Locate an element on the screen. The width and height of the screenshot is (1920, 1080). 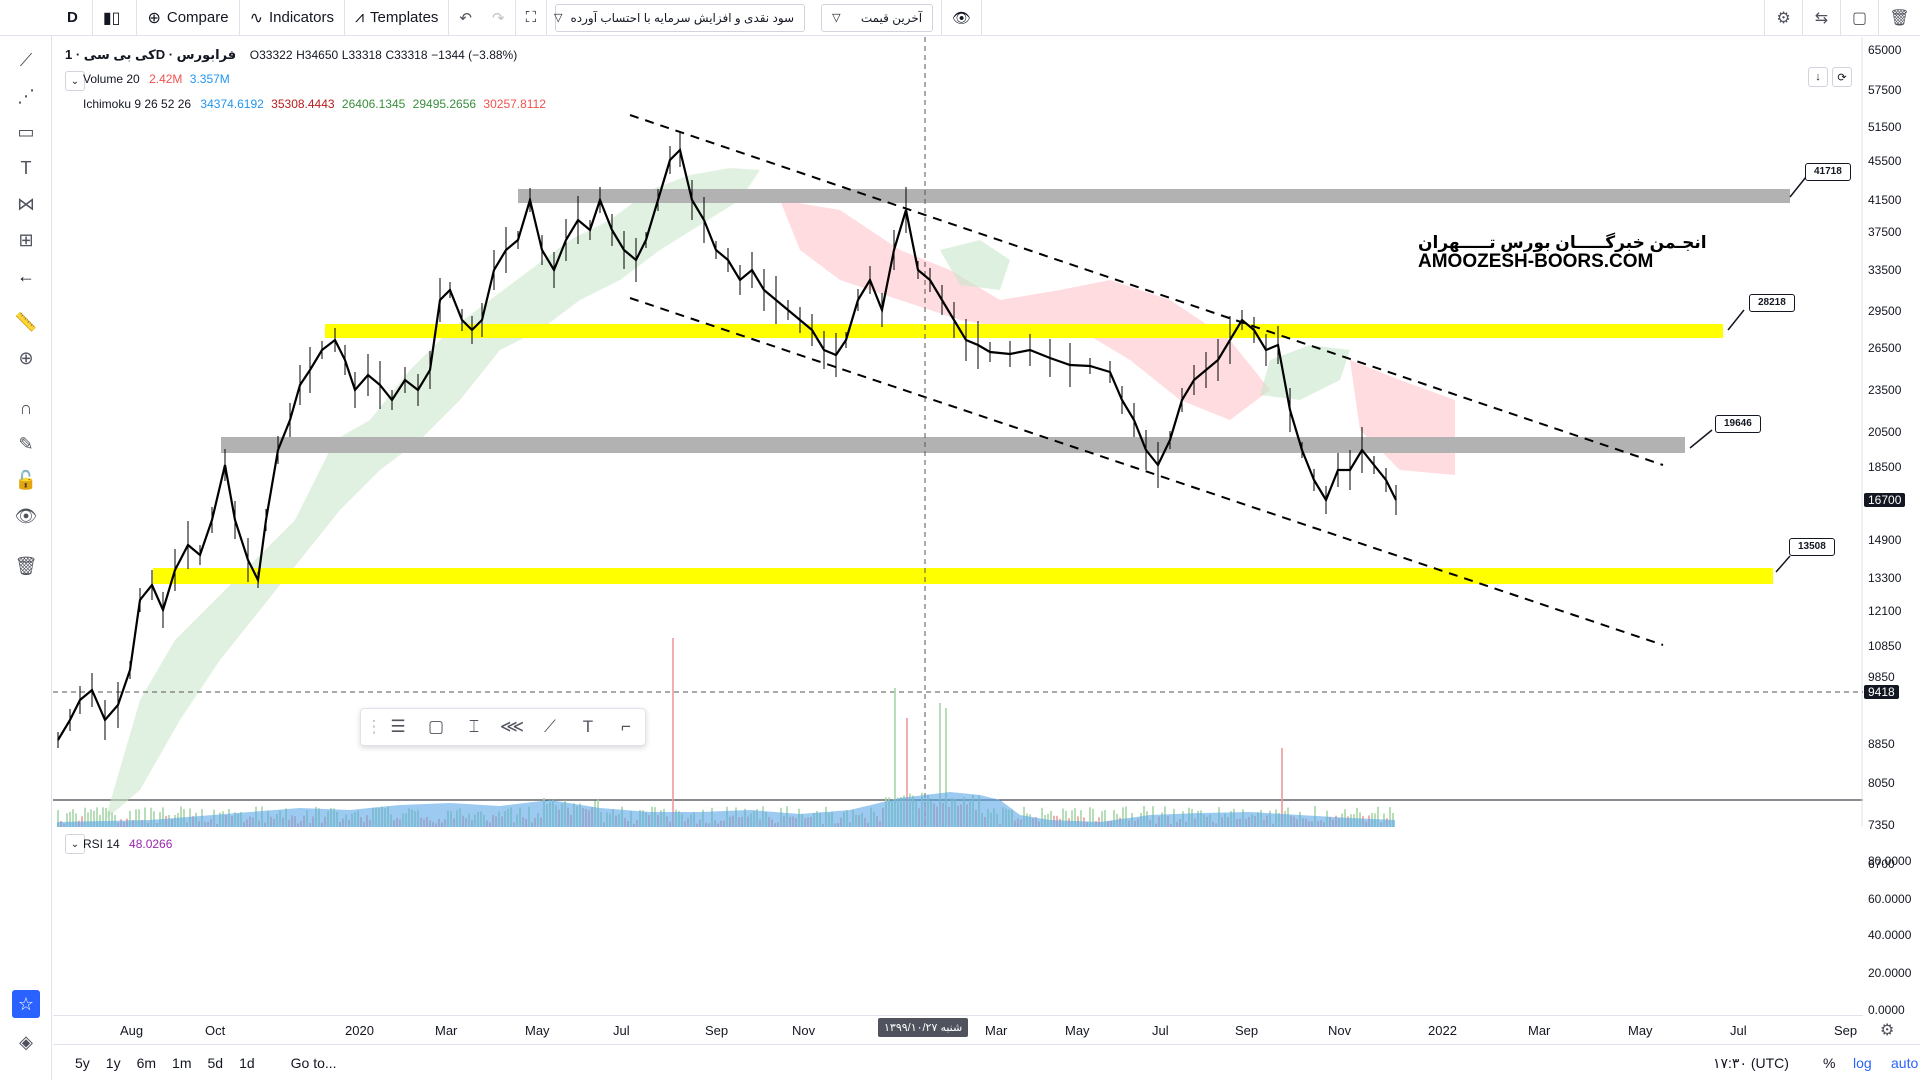
favorites-star-icon: ☆ is located at coordinates (26, 1004).